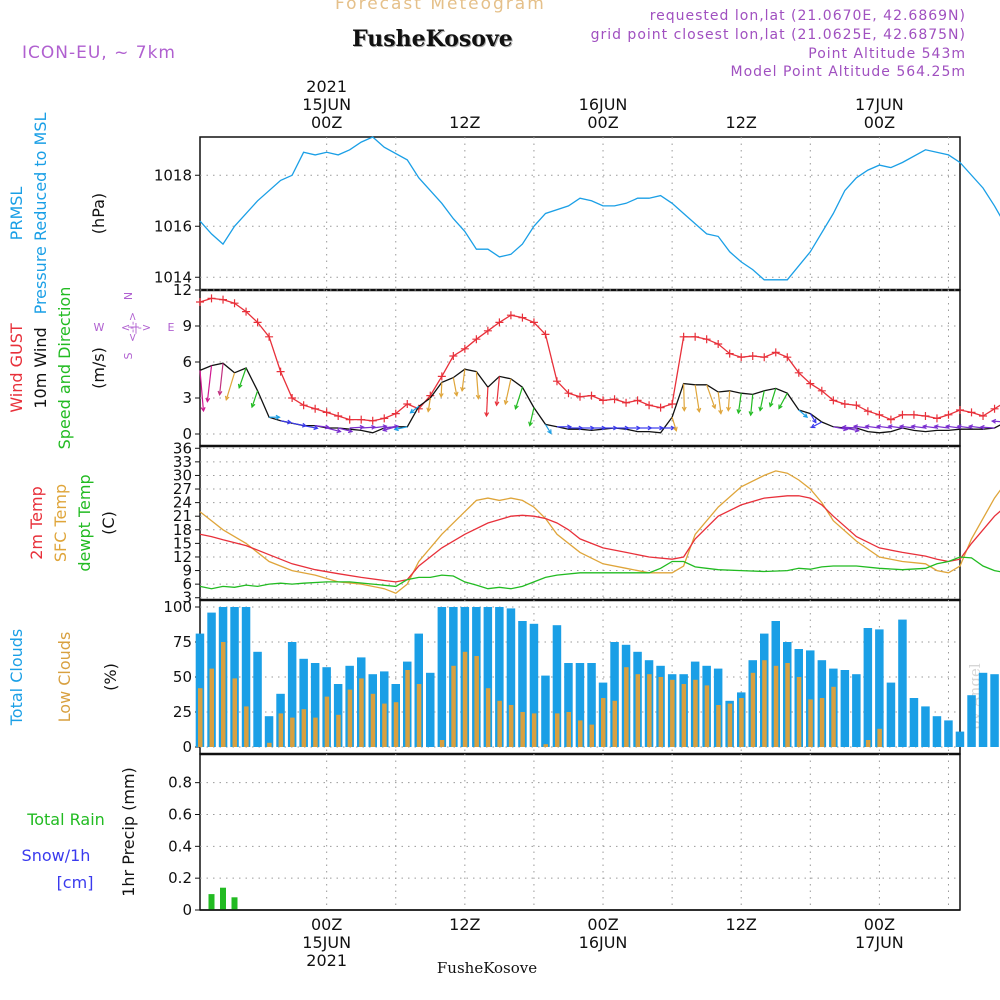 Image resolution: width=1000 pixels, height=1000 pixels. I want to click on rain-bar, so click(234, 903).